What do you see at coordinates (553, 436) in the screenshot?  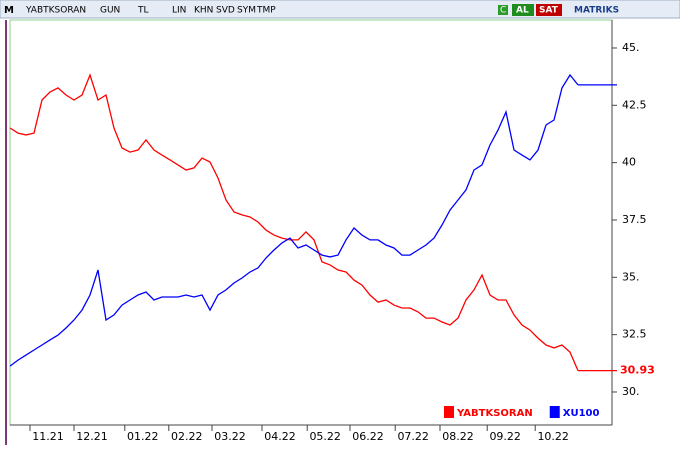 I see `x-tick-label: 10.22` at bounding box center [553, 436].